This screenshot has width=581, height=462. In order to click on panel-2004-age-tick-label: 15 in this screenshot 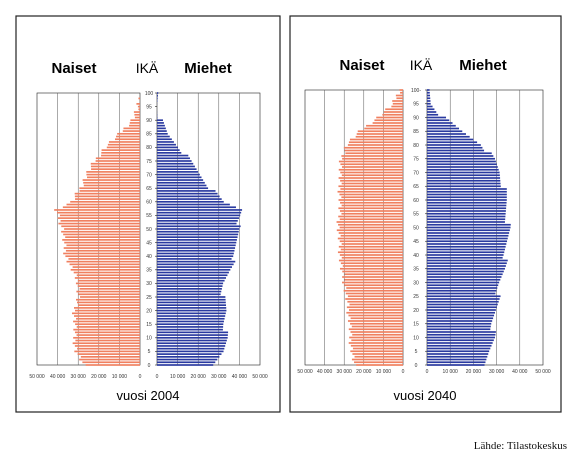, I will do `click(149, 325)`.